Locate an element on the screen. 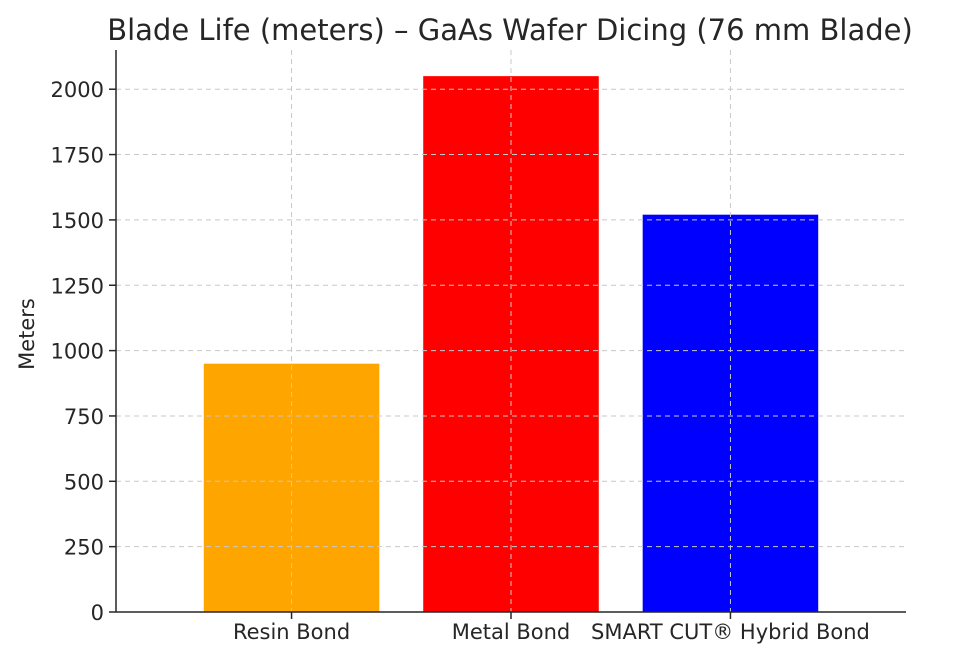 The image size is (975, 662). y-tick-label: 0 is located at coordinates (97, 613).